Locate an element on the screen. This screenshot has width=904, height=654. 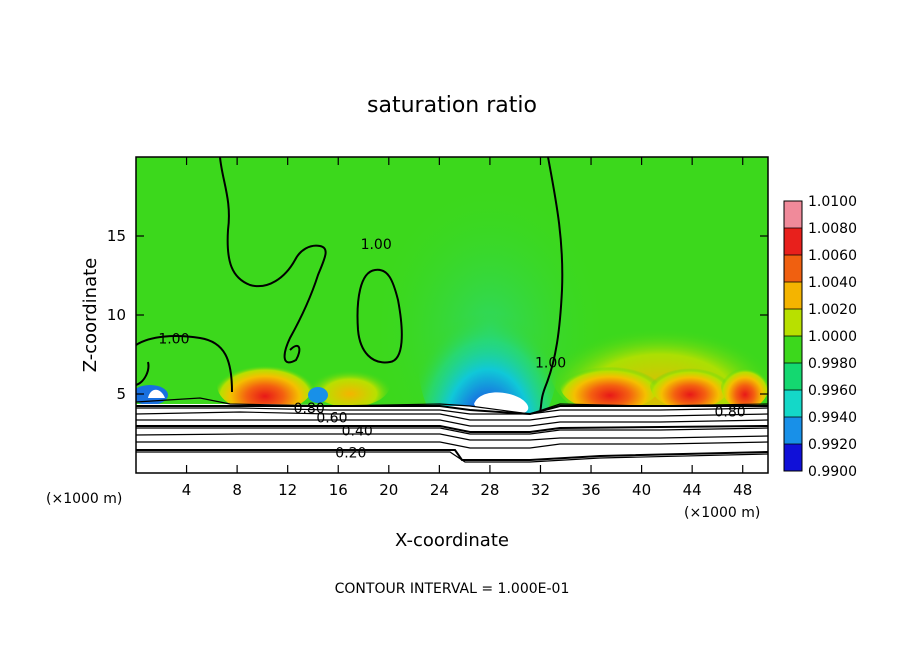
chart-title: saturation ratio is located at coordinates (452, 105).